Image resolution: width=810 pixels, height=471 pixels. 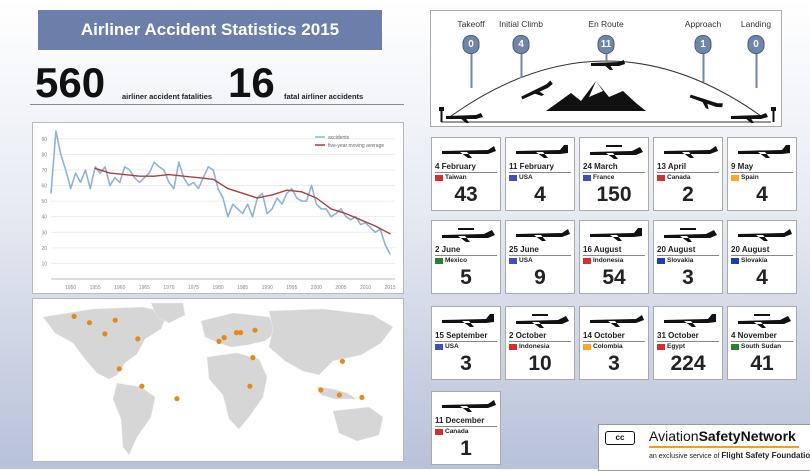 I want to click on phase-count: 0, so click(x=756, y=44).